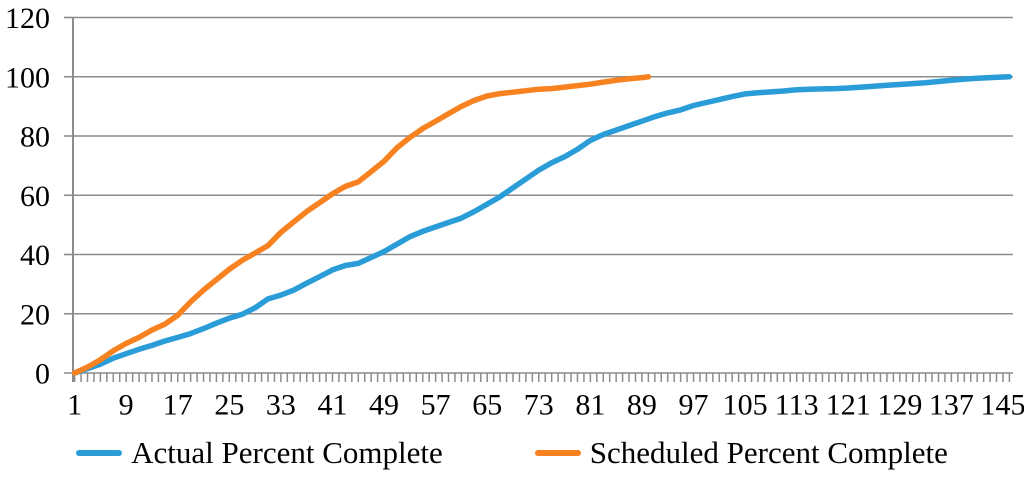 The width and height of the screenshot is (1024, 477). I want to click on y-tick-label: 100, so click(27, 77).